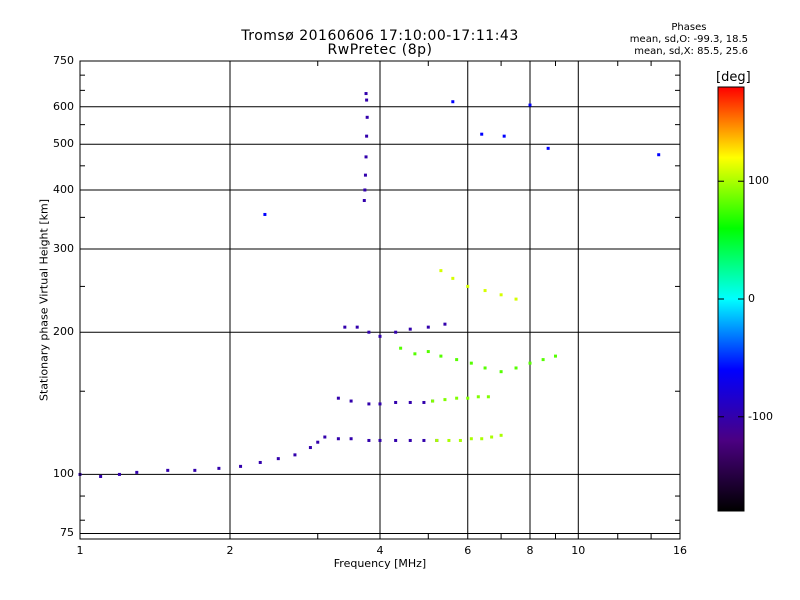 Image resolution: width=800 pixels, height=600 pixels. What do you see at coordinates (230, 550) in the screenshot?
I see `x-tick-label: 2` at bounding box center [230, 550].